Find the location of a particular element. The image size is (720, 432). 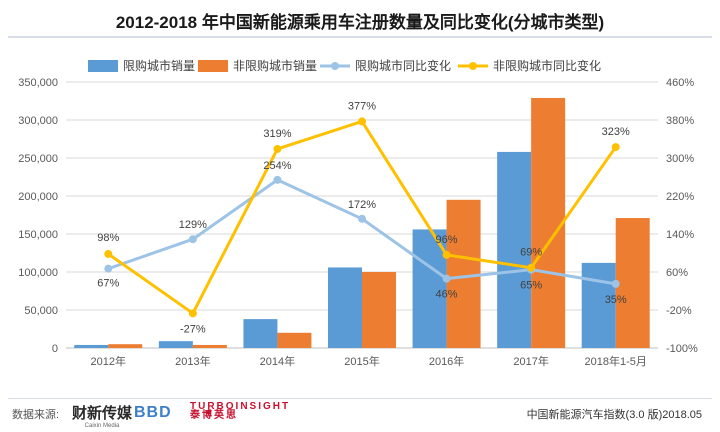

data-label: 98% is located at coordinates (108, 238).